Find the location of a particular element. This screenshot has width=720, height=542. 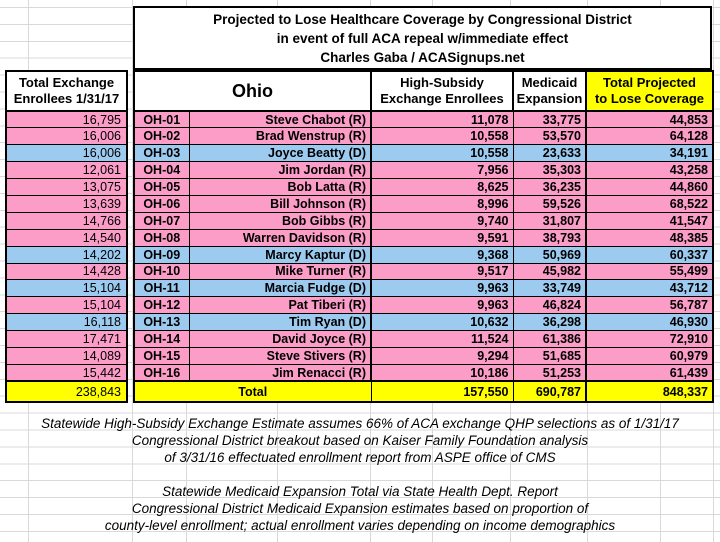

medicaid-cell: 36,235 is located at coordinates (549, 187).